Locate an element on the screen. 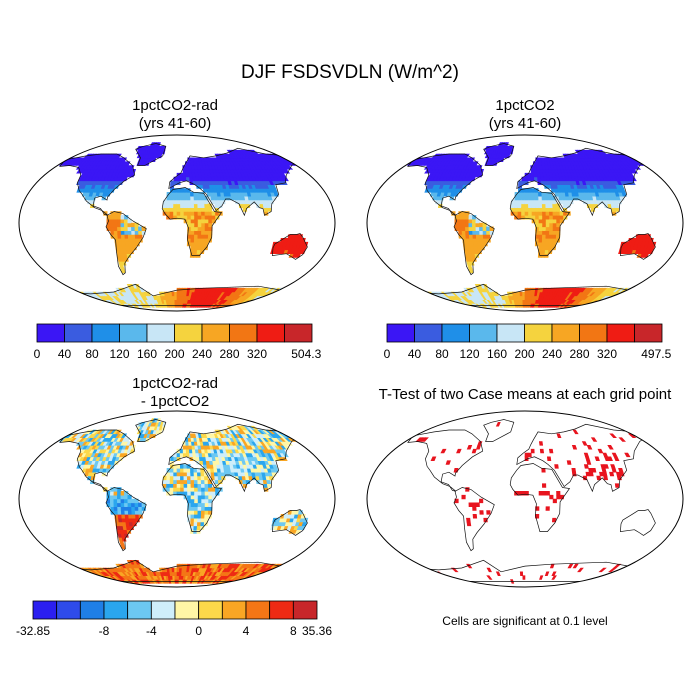 This screenshot has height=700, width=700. colorbar-tick-label: 4 is located at coordinates (246, 631).